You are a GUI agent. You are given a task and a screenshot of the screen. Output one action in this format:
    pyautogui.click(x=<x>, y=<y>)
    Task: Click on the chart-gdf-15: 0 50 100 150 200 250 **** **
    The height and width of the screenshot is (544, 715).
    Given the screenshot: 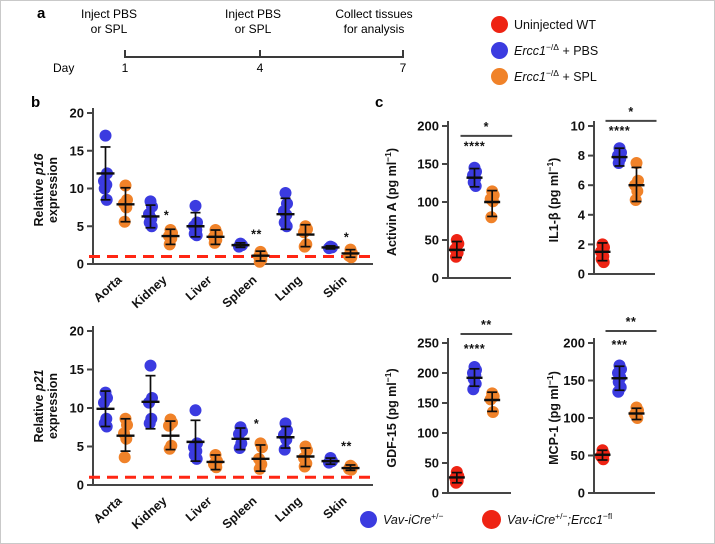 What is the action you would take?
    pyautogui.click(x=468, y=418)
    